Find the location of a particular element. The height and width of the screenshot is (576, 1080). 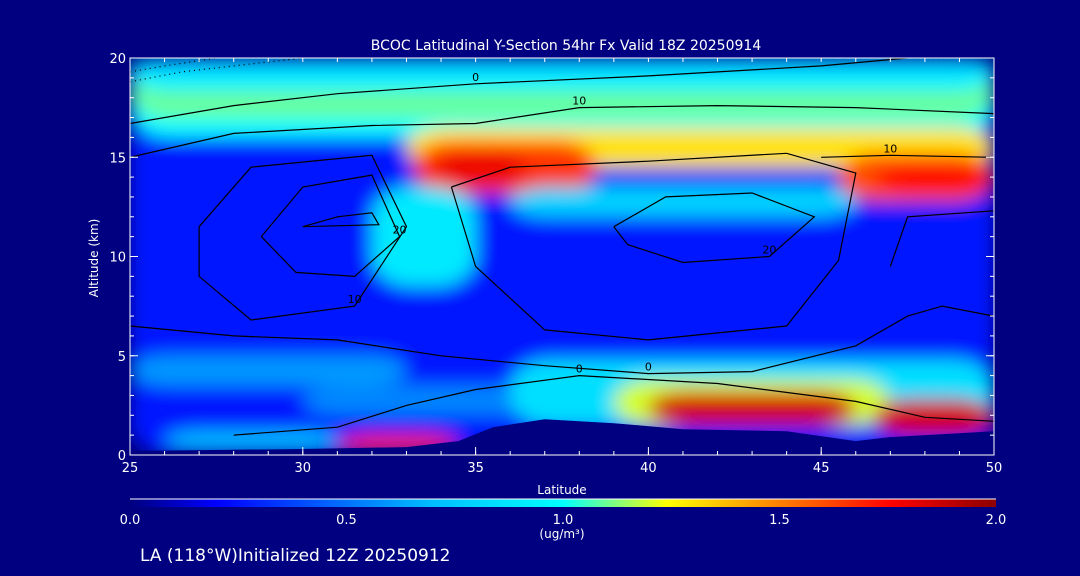

colorbar-tick-label-4: 2.0 is located at coordinates (996, 520).